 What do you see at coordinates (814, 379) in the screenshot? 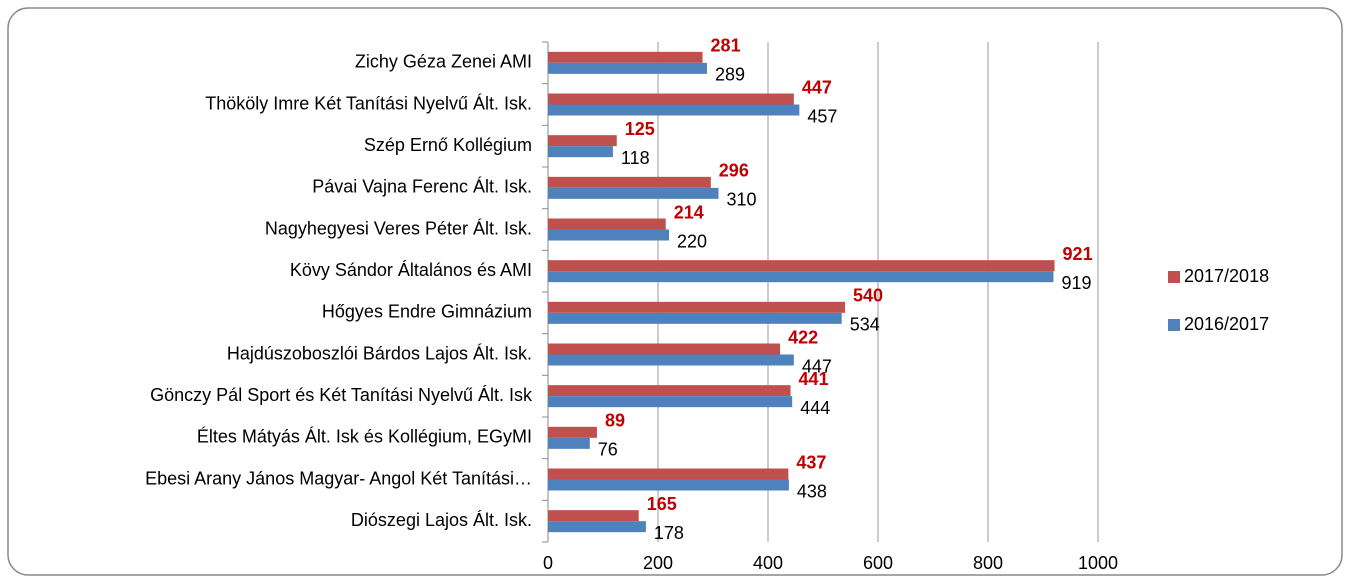
I see `value-label: 441` at bounding box center [814, 379].